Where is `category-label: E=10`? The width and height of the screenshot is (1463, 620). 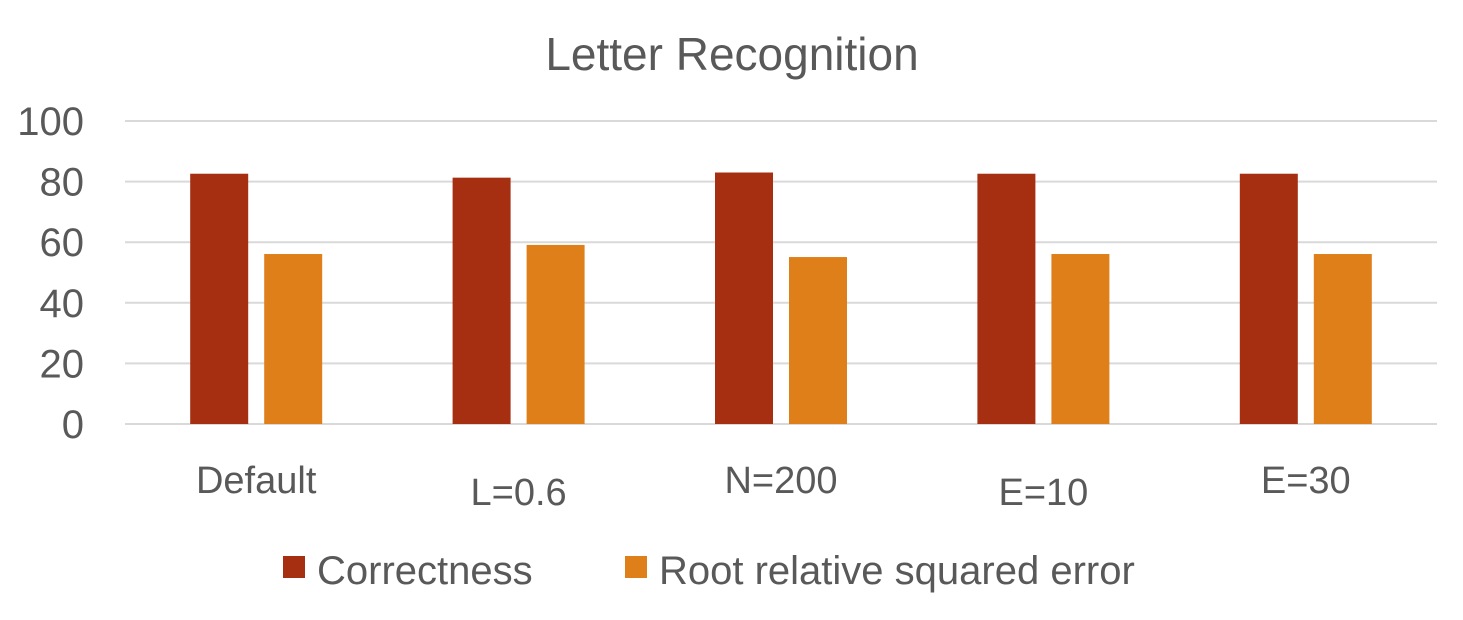 category-label: E=10 is located at coordinates (1043, 493).